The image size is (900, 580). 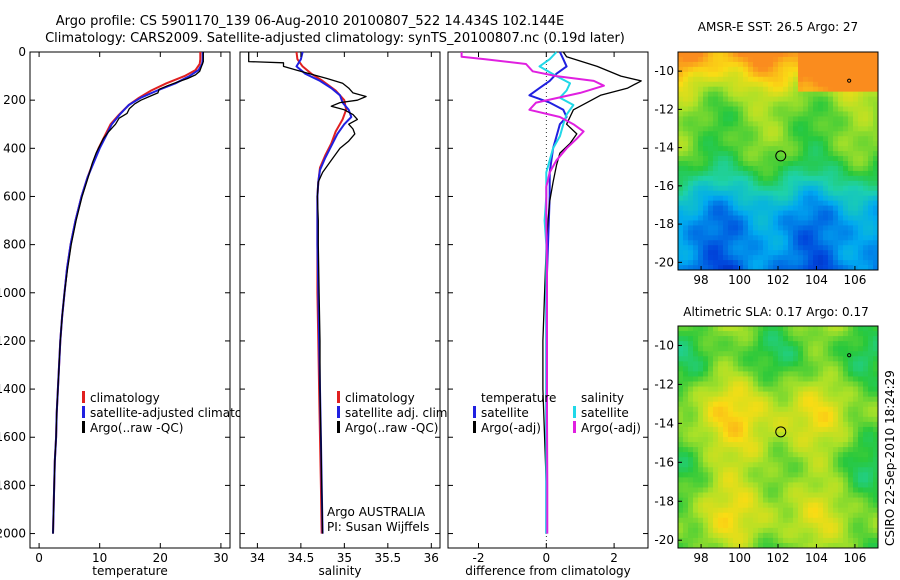 What do you see at coordinates (387, 558) in the screenshot?
I see `salinity-xtick-label: 35.5` at bounding box center [387, 558].